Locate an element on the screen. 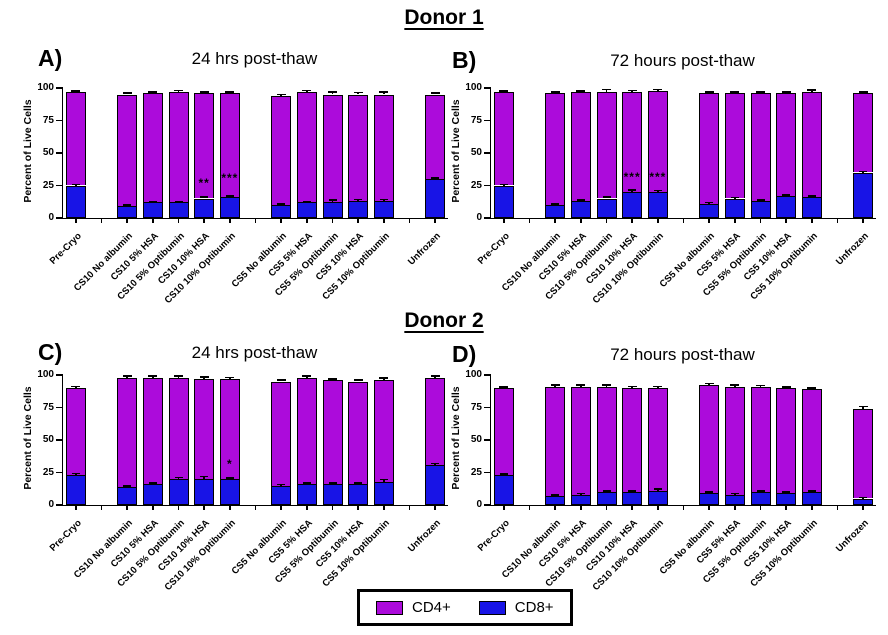  donor-1-title: Donor 1 is located at coordinates (444, 17).